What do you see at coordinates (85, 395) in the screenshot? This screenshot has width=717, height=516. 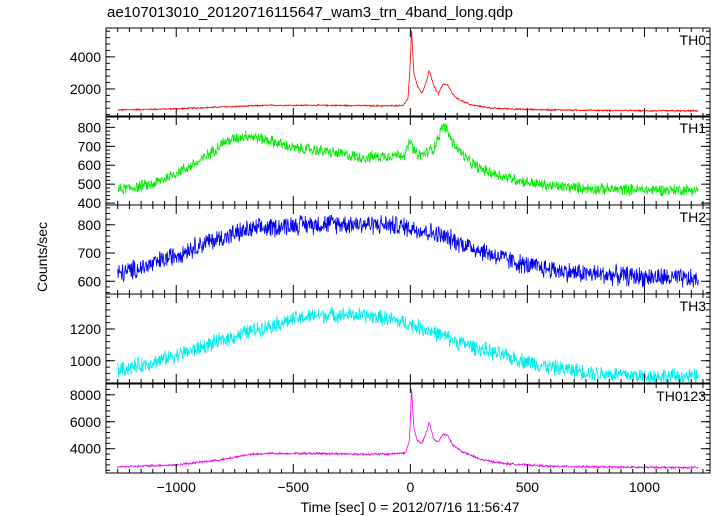 I see `y-tick-label: 8000` at bounding box center [85, 395].